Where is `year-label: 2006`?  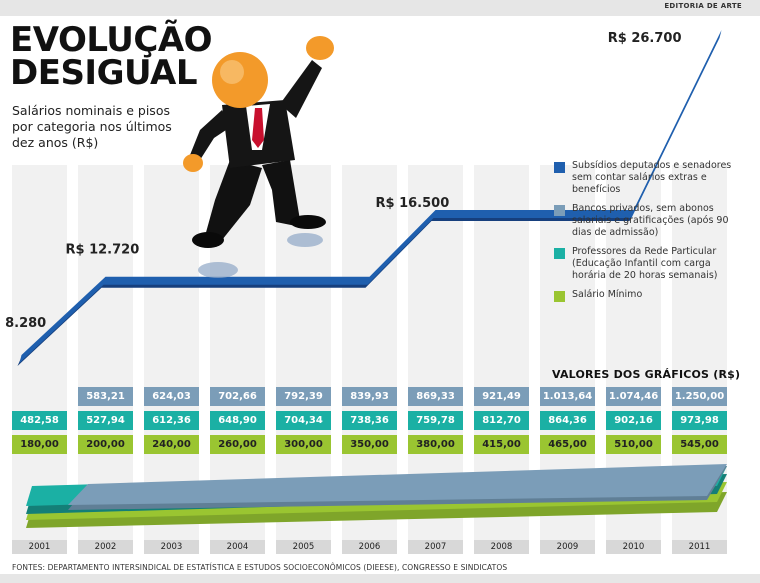
year-label: 2006 is located at coordinates (369, 547).